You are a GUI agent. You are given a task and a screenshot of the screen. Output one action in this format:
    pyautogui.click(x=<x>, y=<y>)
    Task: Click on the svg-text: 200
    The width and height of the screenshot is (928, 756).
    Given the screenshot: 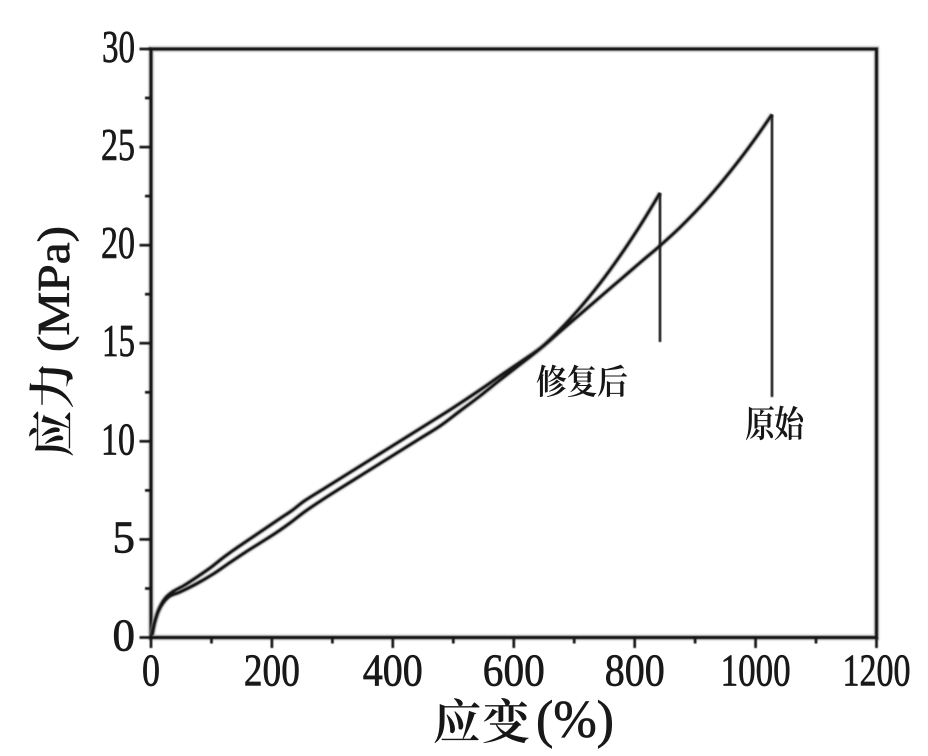 What is the action you would take?
    pyautogui.click(x=272, y=671)
    